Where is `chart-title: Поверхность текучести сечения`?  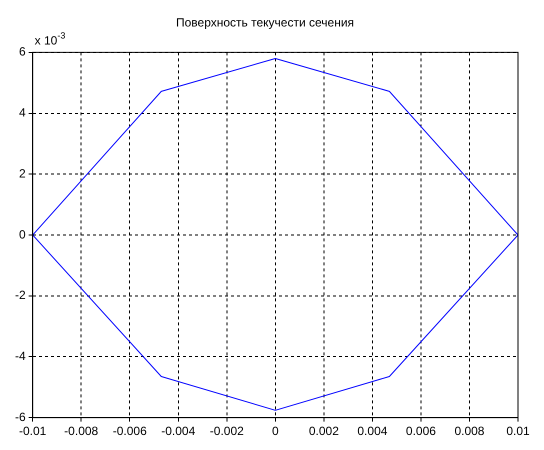 chart-title: Поверхность текучести сечения is located at coordinates (265, 23).